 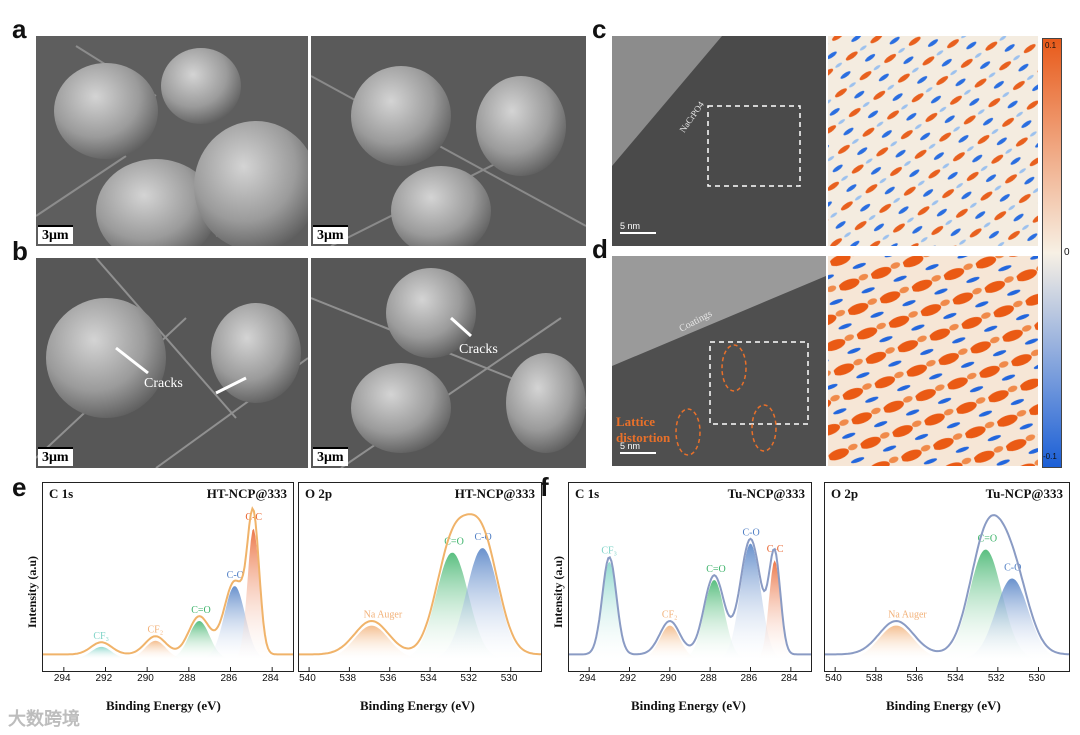 What do you see at coordinates (1067, 252) in the screenshot?
I see `colorbar-mid-label: 0` at bounding box center [1067, 252].